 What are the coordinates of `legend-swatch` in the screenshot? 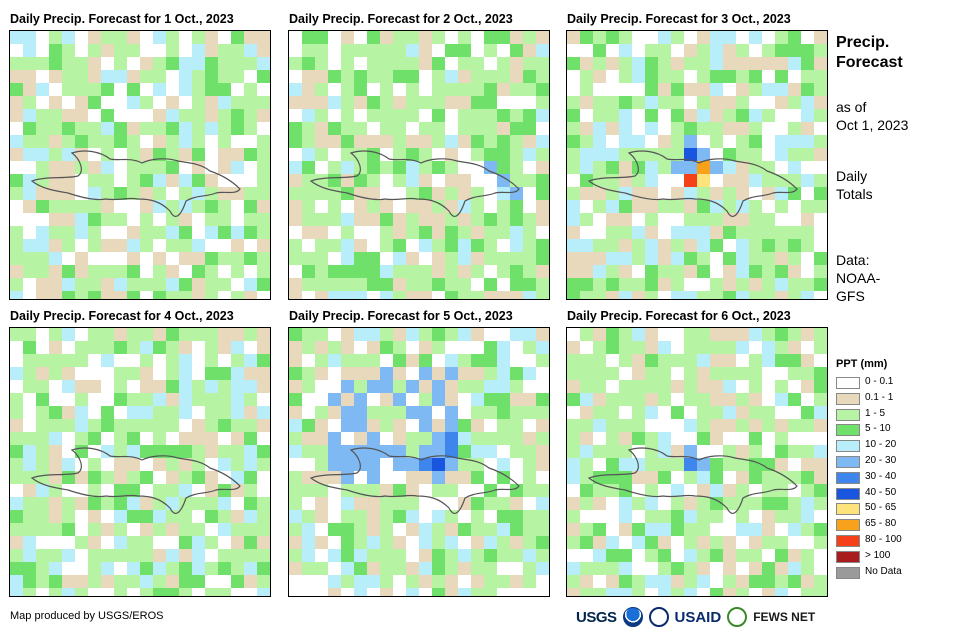 It's located at (848, 430).